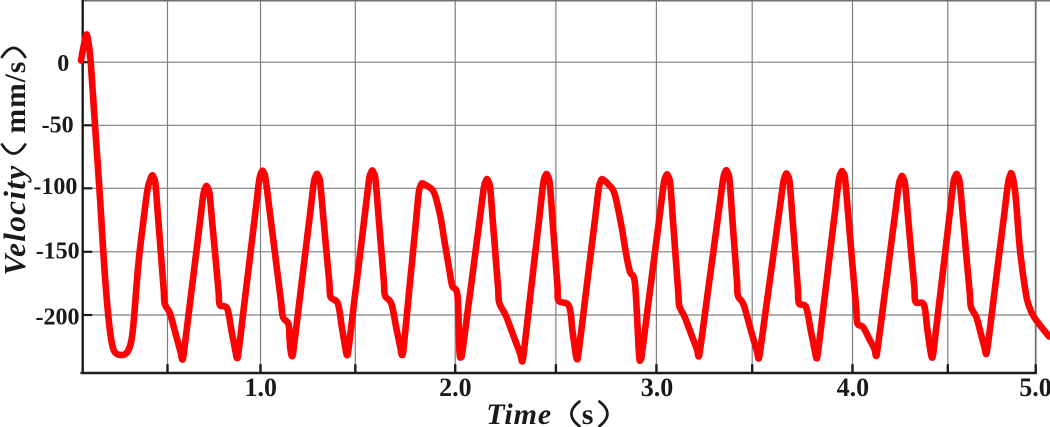  I want to click on svg-text: mm/s, so click(16, 97).